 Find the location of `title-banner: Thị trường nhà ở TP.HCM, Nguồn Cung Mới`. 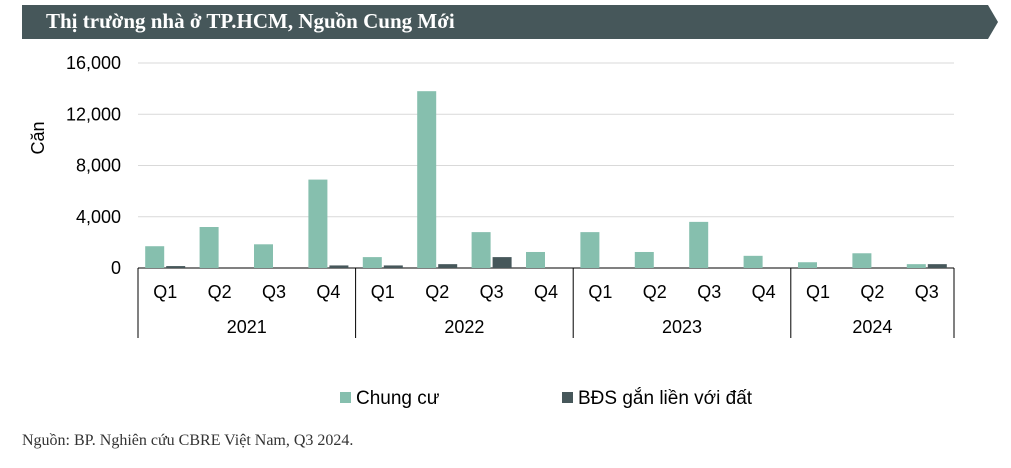

title-banner: Thị trường nhà ở TP.HCM, Nguồn Cung Mới is located at coordinates (510, 22).